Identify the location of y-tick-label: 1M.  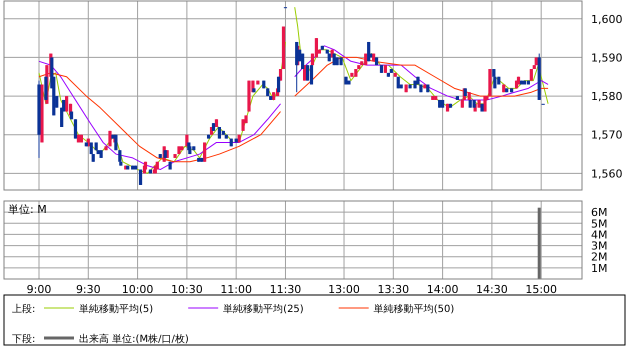
(599, 268).